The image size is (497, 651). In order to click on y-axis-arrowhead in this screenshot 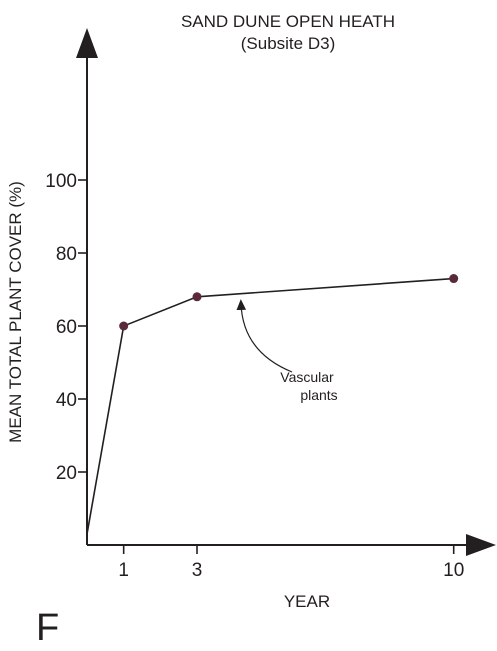, I will do `click(87, 43)`.